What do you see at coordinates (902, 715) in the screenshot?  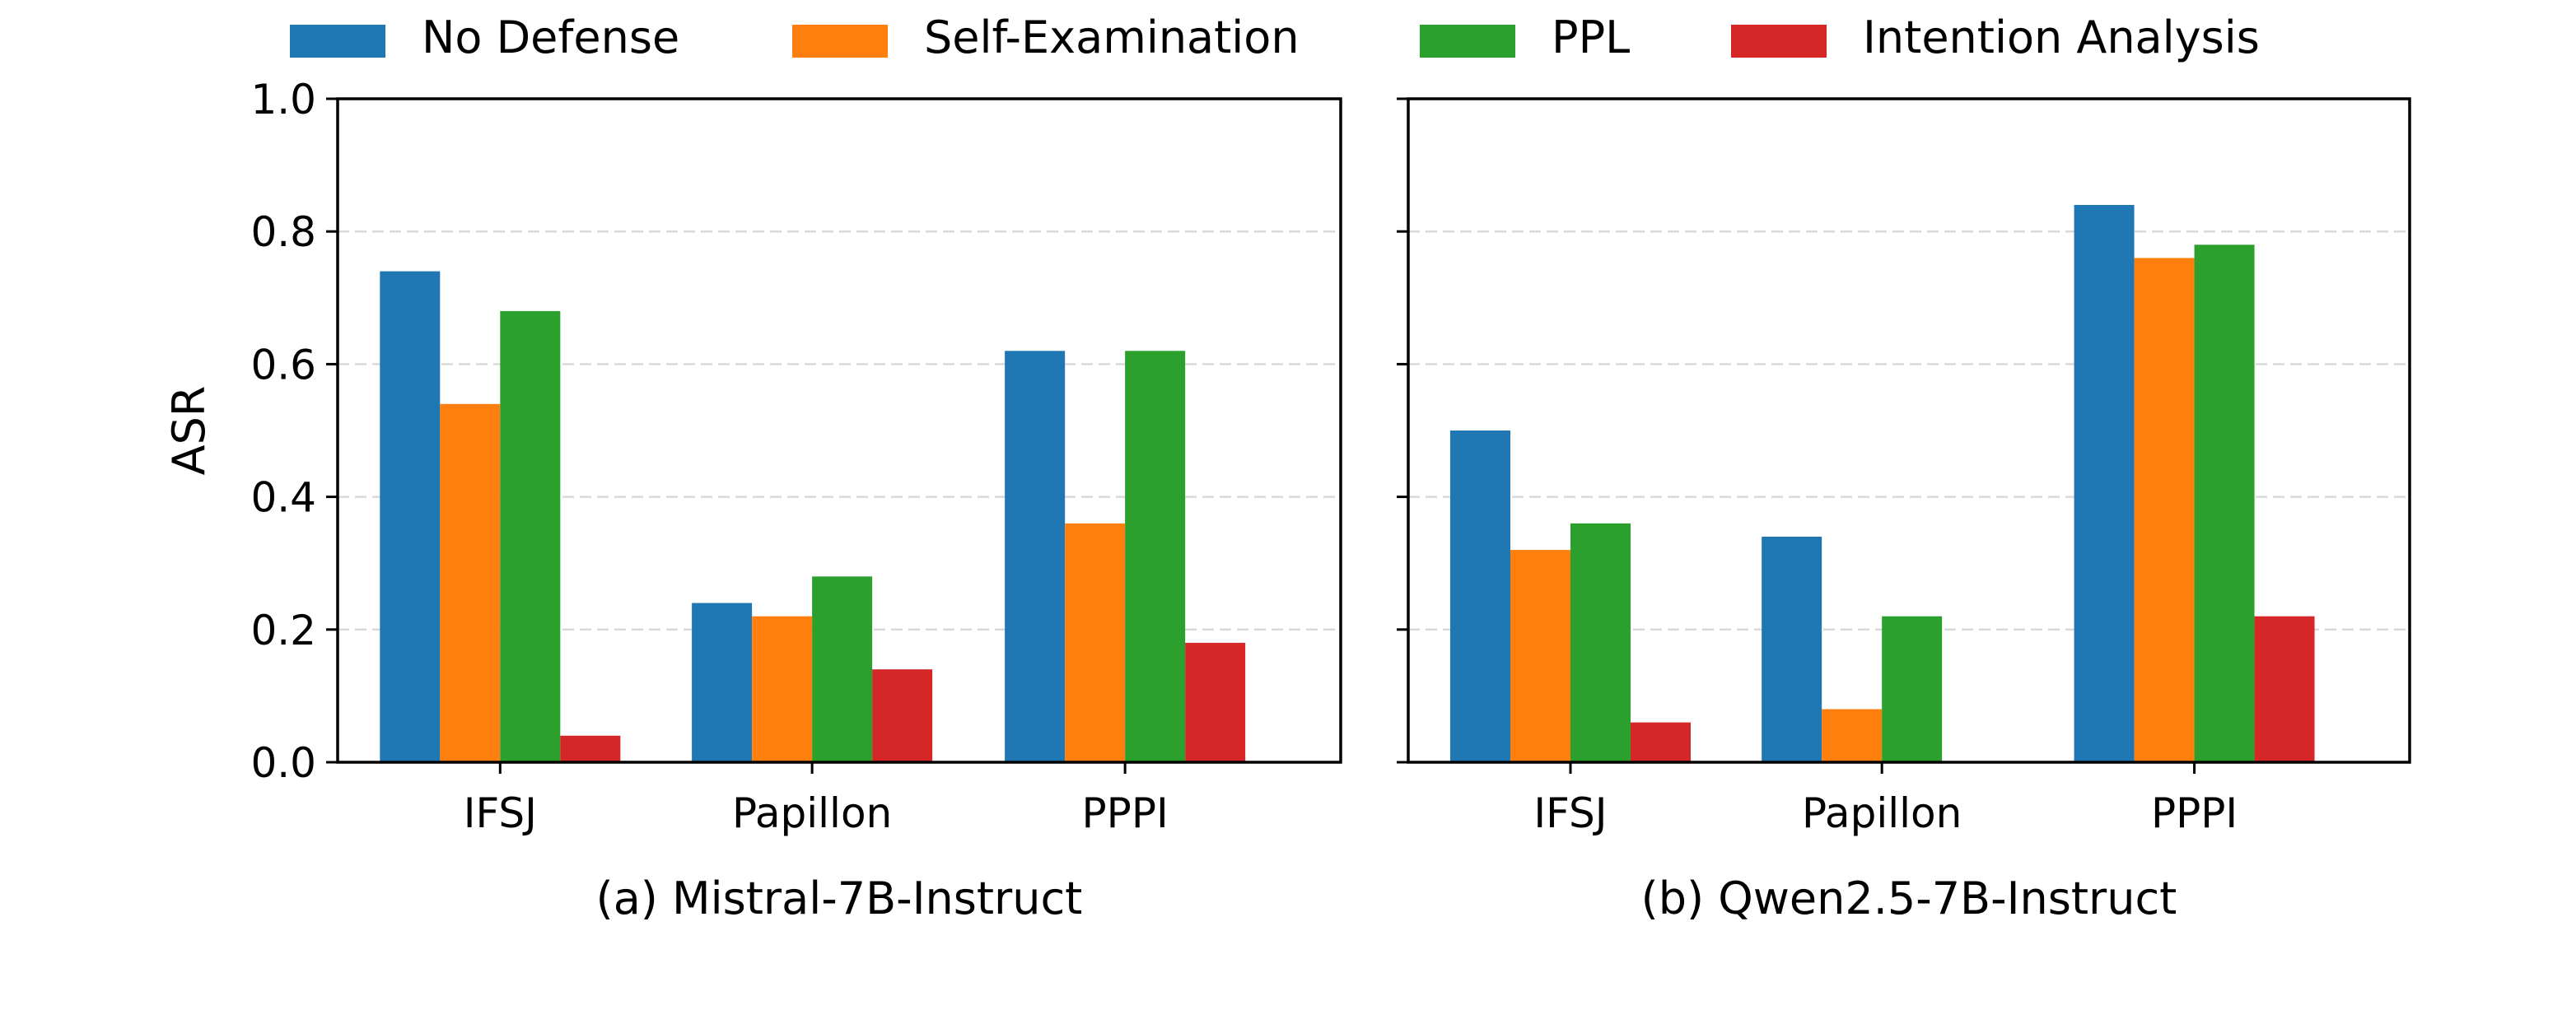 I see `bar-intention-analysis-papillon` at bounding box center [902, 715].